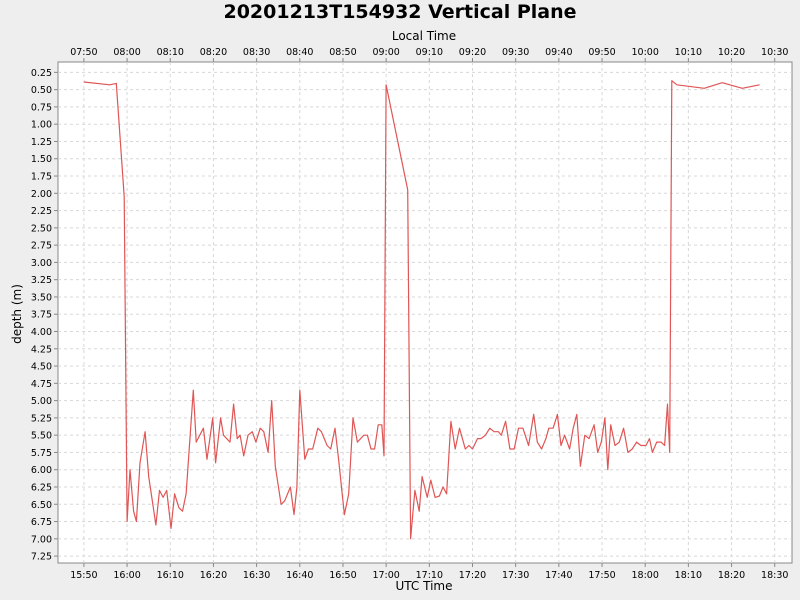 This screenshot has width=800, height=600. Describe the element at coordinates (213, 52) in the screenshot. I see `x2-tick-label: 08:20` at that location.